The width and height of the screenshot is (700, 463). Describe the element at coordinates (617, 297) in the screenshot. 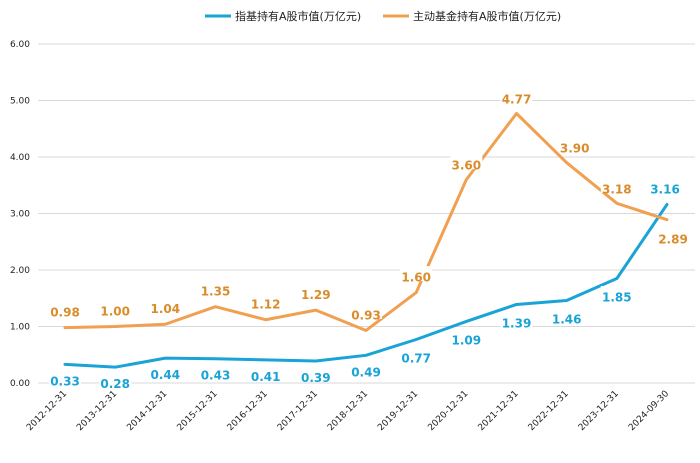

I see `data-label: 1.85` at that location.